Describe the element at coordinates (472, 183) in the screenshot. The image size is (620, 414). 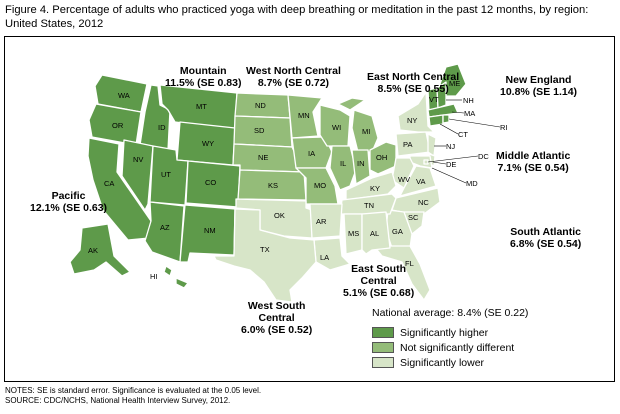
I see `label-md: MD` at that location.